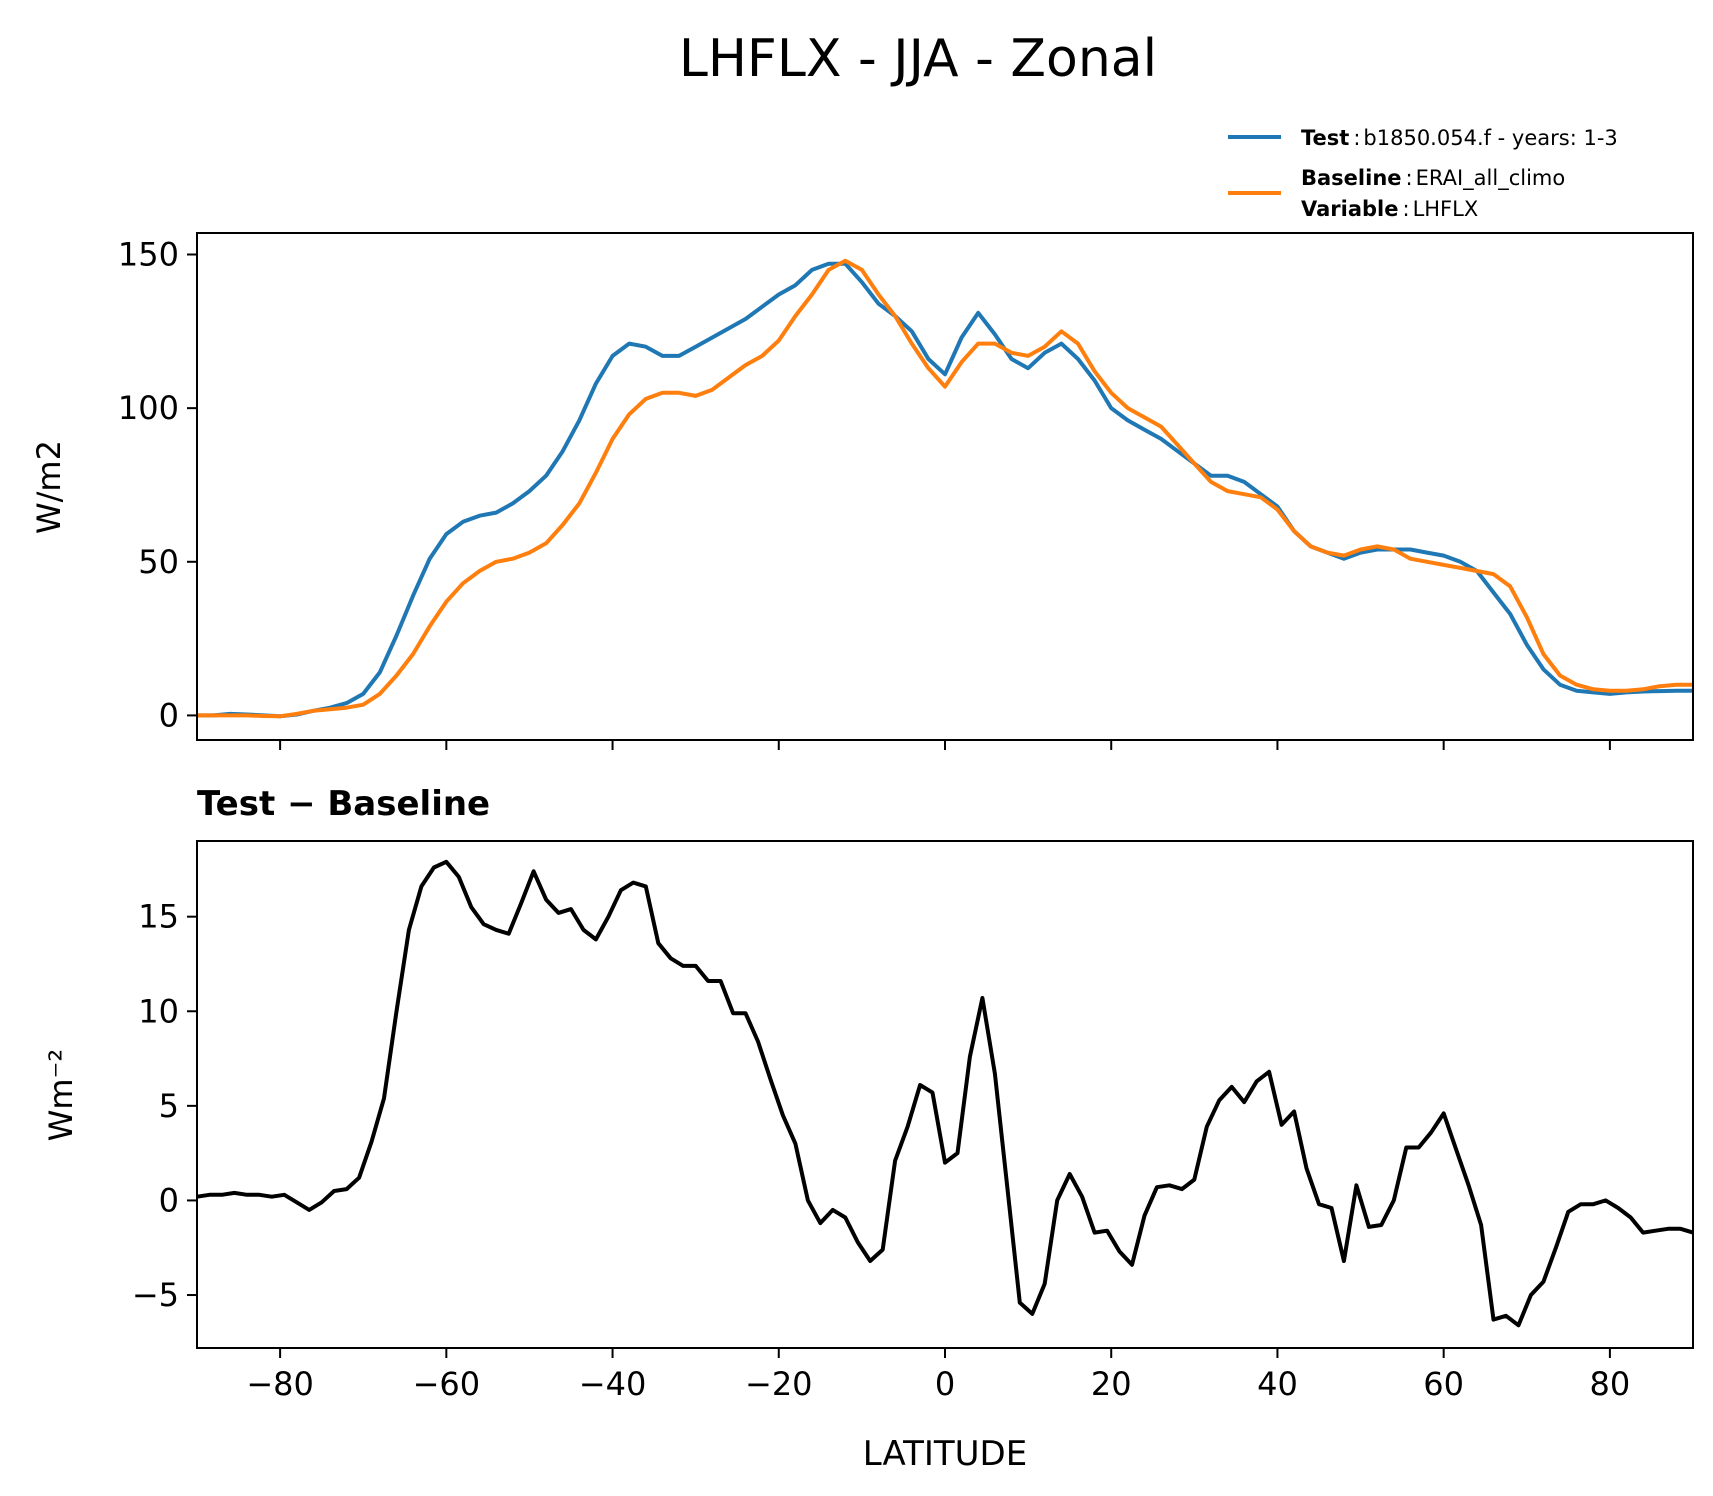 The width and height of the screenshot is (1713, 1496). Describe the element at coordinates (148, 255) in the screenshot. I see `top-ytick-label: 150` at that location.